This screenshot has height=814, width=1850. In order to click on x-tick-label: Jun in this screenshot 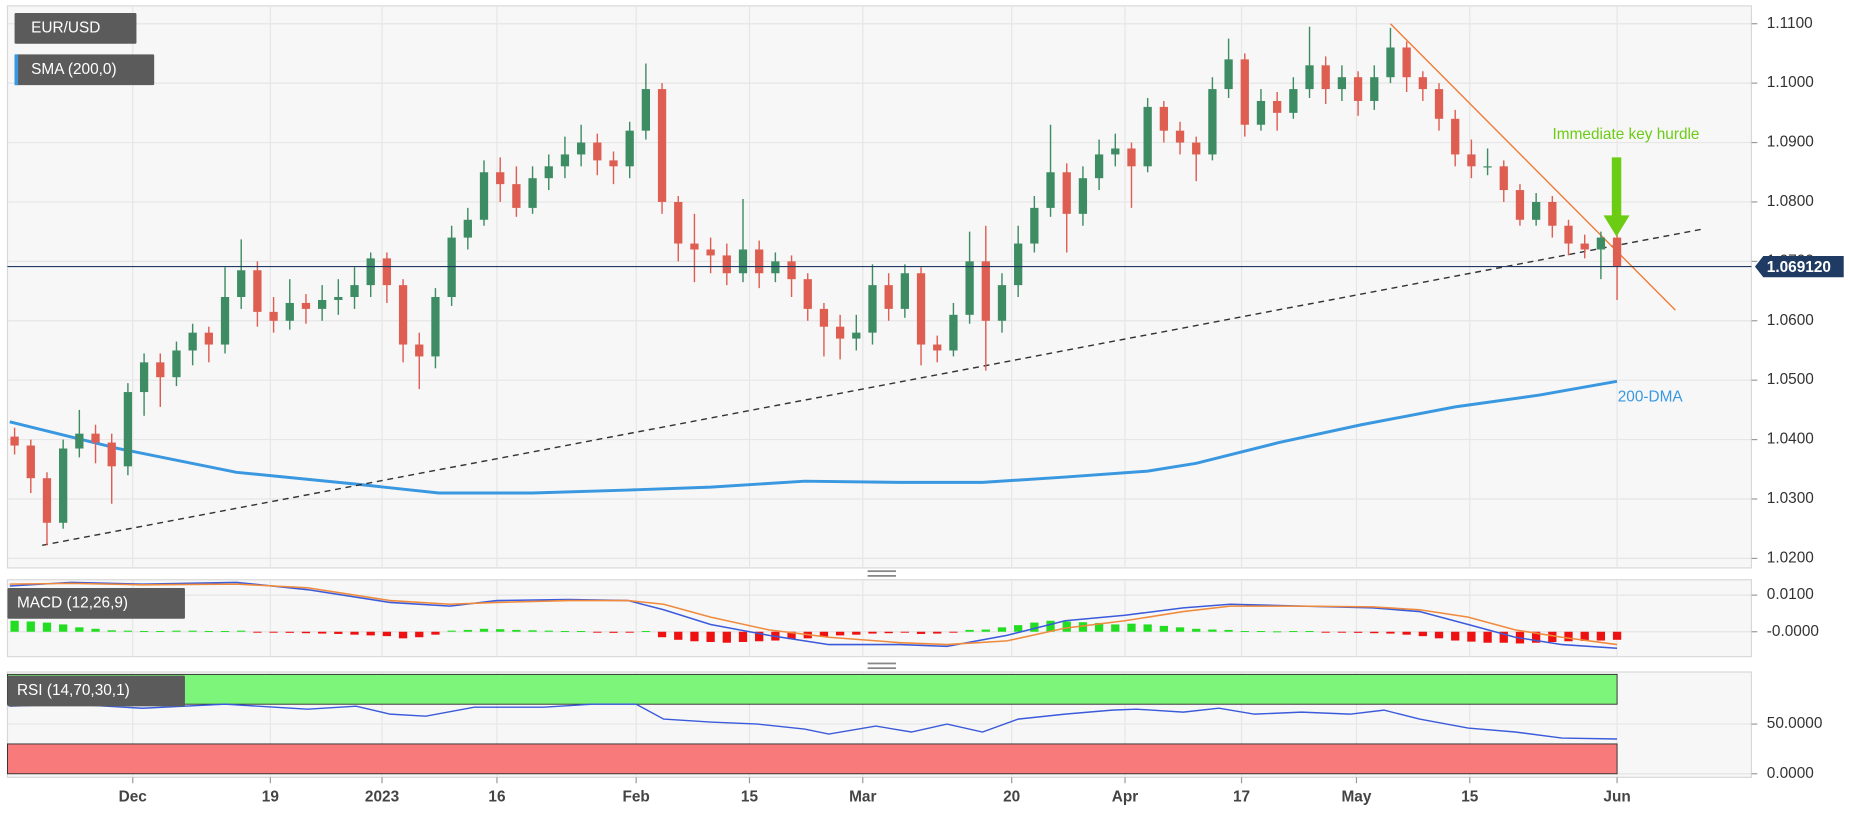, I will do `click(1616, 796)`.